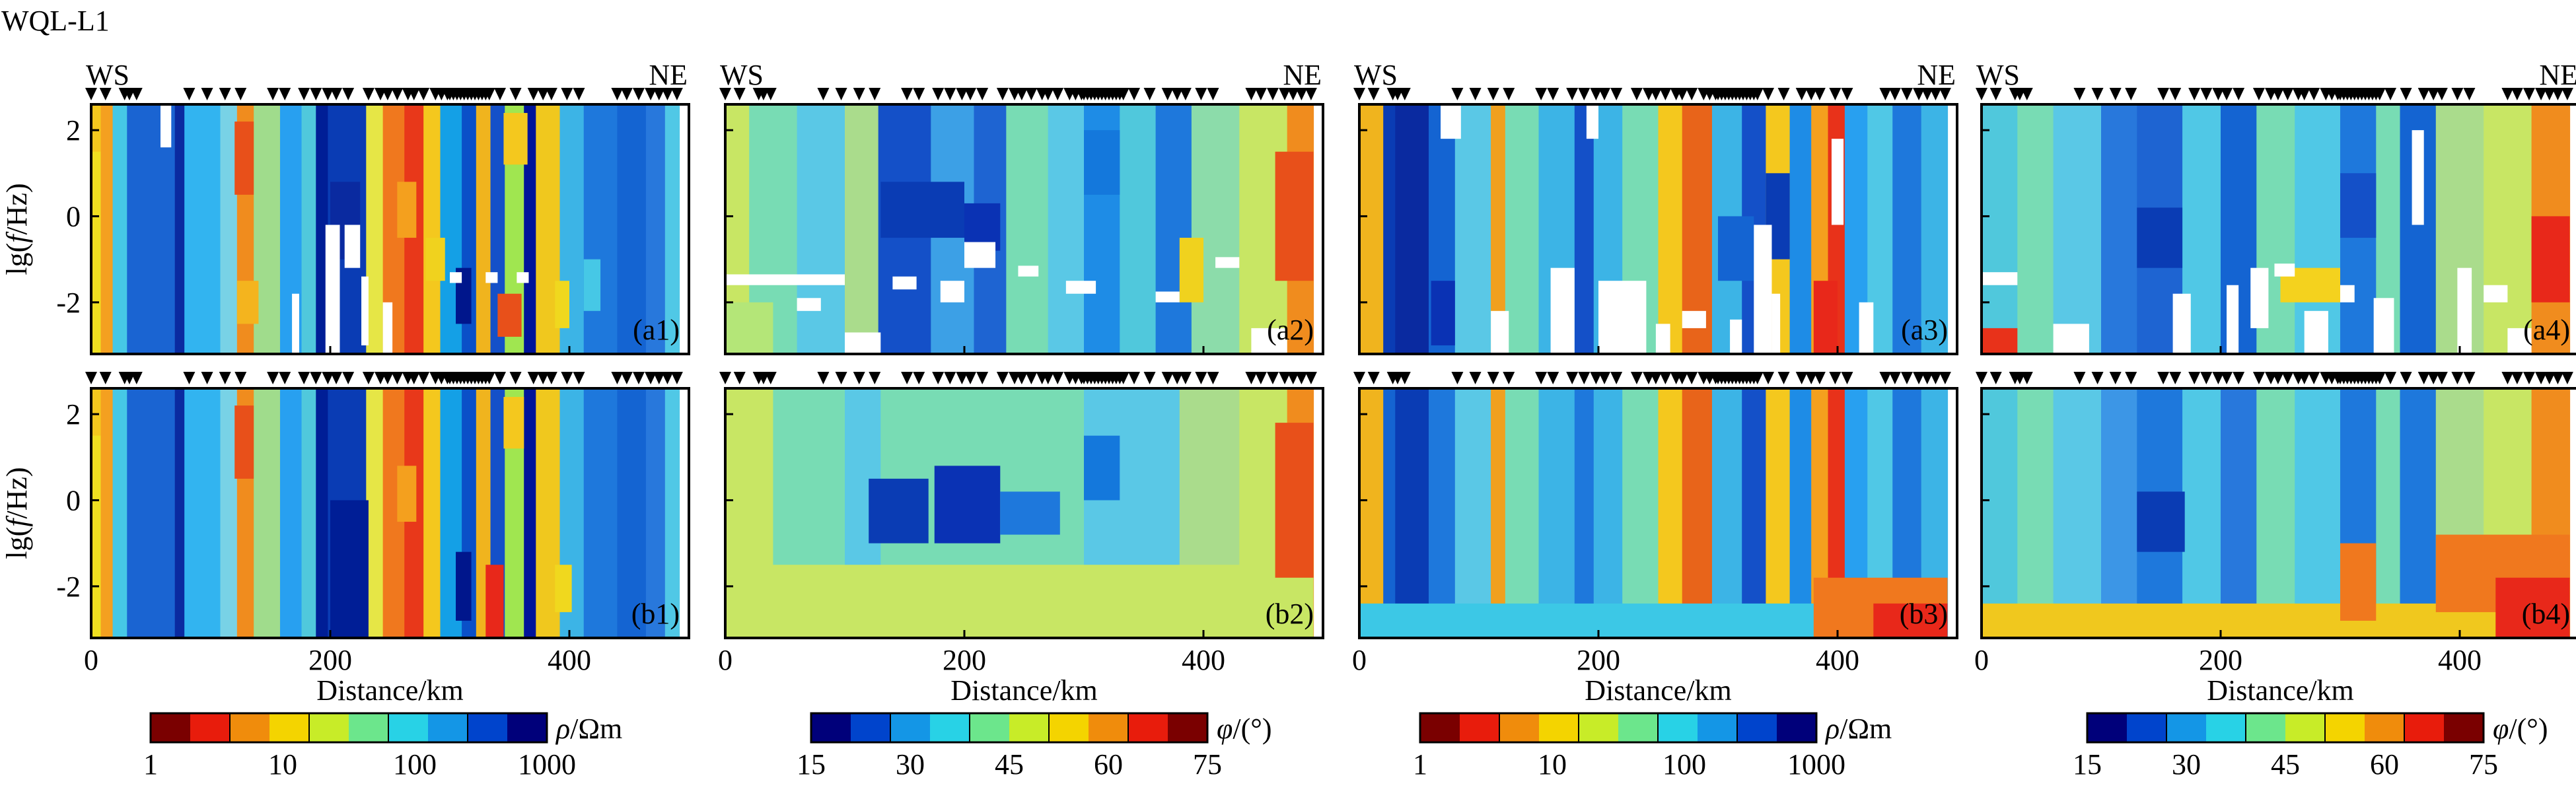 The height and width of the screenshot is (809, 2576). Describe the element at coordinates (2275, 539) in the screenshot. I see `panel-b4: 0 200 400 Distance/km (b4)` at that location.